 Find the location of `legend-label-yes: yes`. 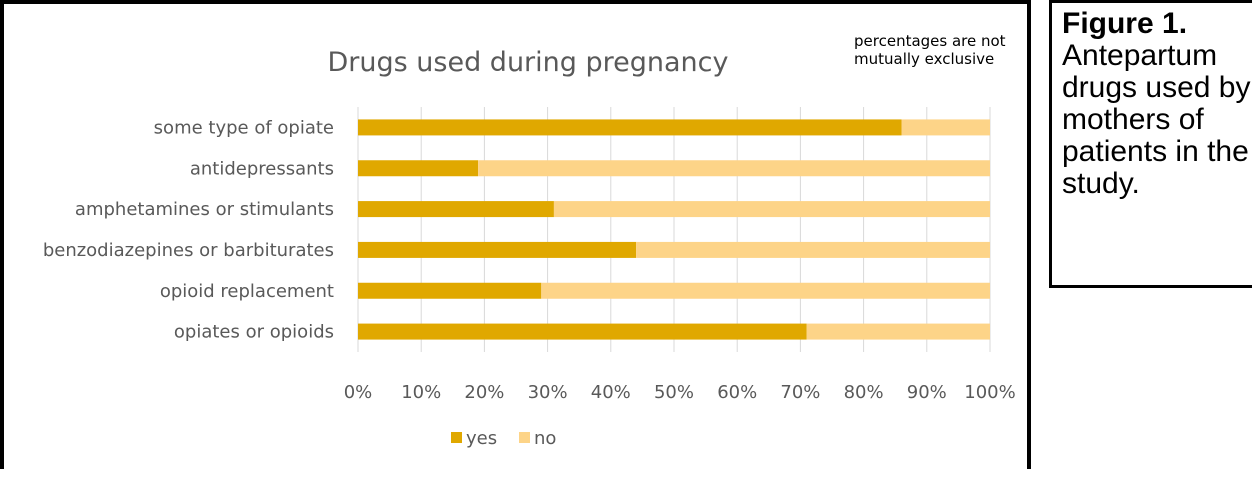

legend-label-yes: yes is located at coordinates (481, 438).